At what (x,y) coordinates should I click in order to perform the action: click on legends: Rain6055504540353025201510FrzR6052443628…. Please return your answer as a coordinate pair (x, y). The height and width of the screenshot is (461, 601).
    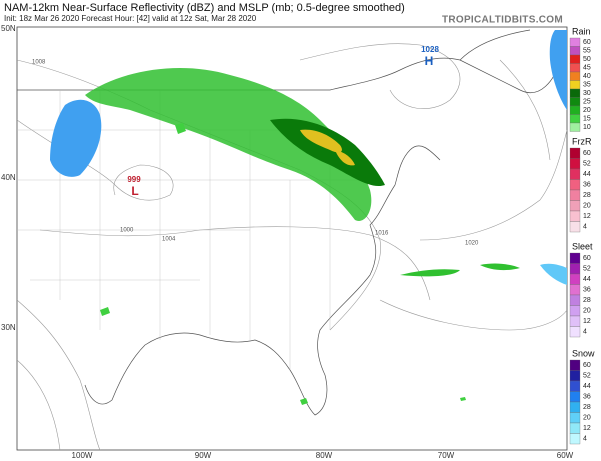
    Looking at the image, I should click on (582, 235).